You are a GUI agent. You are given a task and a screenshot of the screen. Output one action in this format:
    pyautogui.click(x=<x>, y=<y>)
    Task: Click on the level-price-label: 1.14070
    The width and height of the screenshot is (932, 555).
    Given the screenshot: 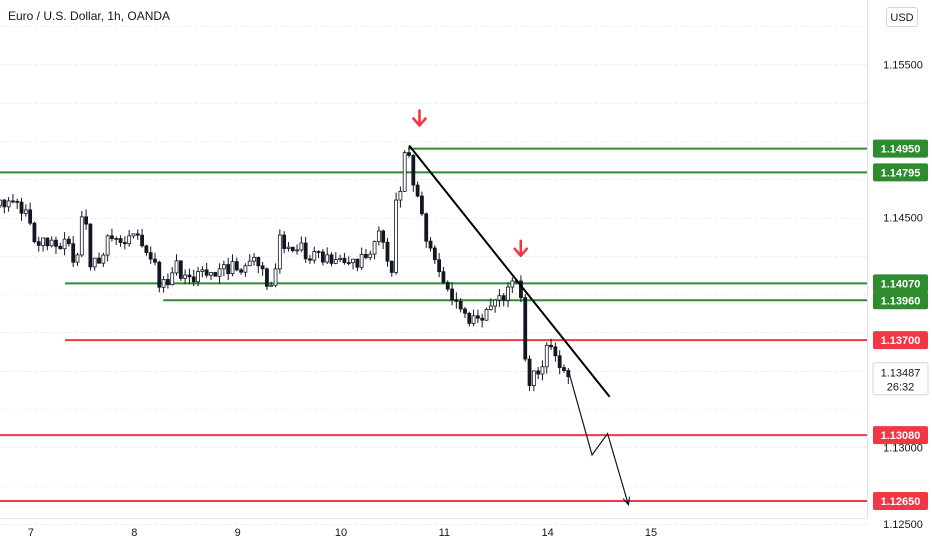 What is the action you would take?
    pyautogui.click(x=901, y=284)
    